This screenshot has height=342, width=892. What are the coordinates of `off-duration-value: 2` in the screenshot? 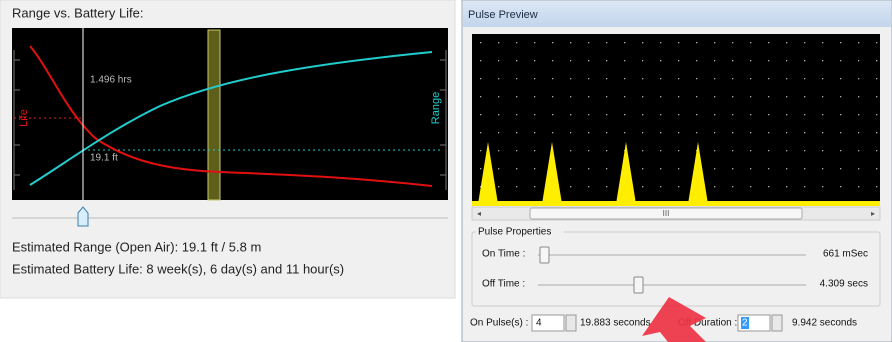 It's located at (745, 323).